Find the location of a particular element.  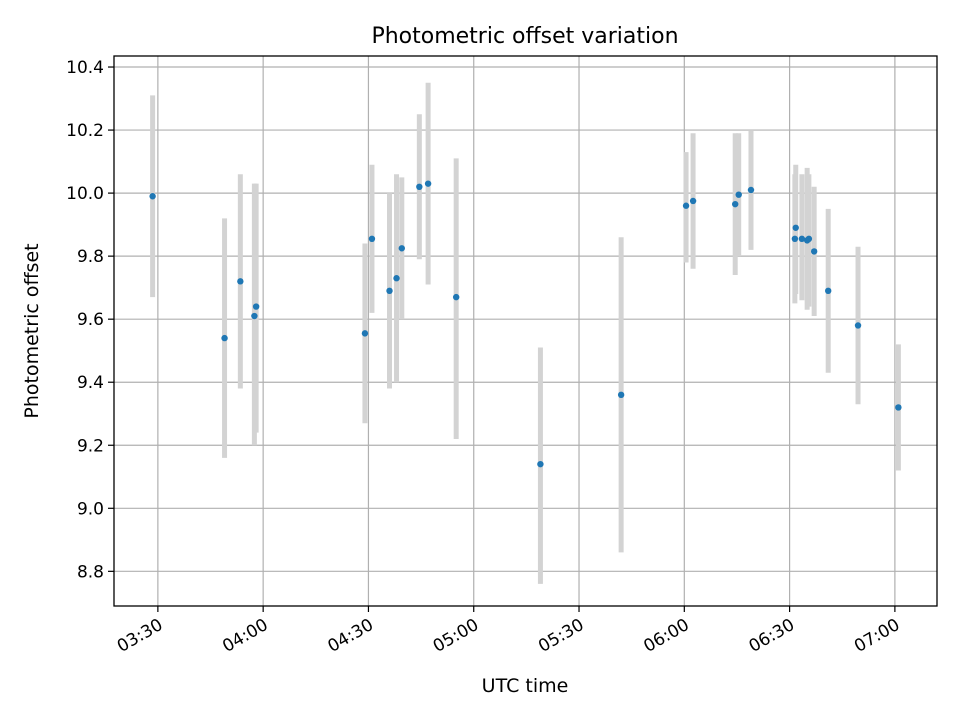

y-tick-label: 9.6 is located at coordinates (90, 320).